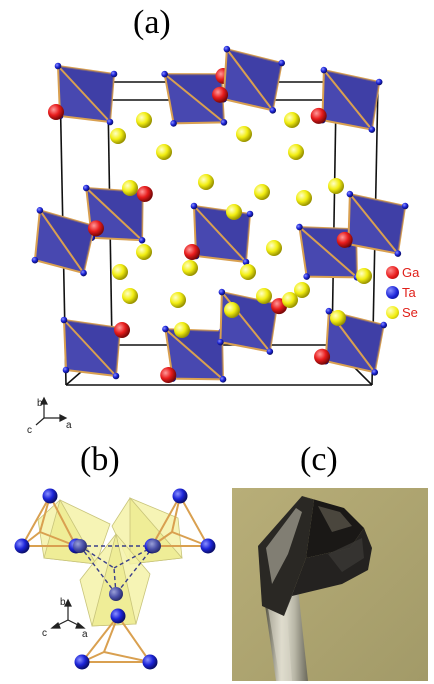  Describe the element at coordinates (402, 312) in the screenshot. I see `legend-item-se: Se` at that location.